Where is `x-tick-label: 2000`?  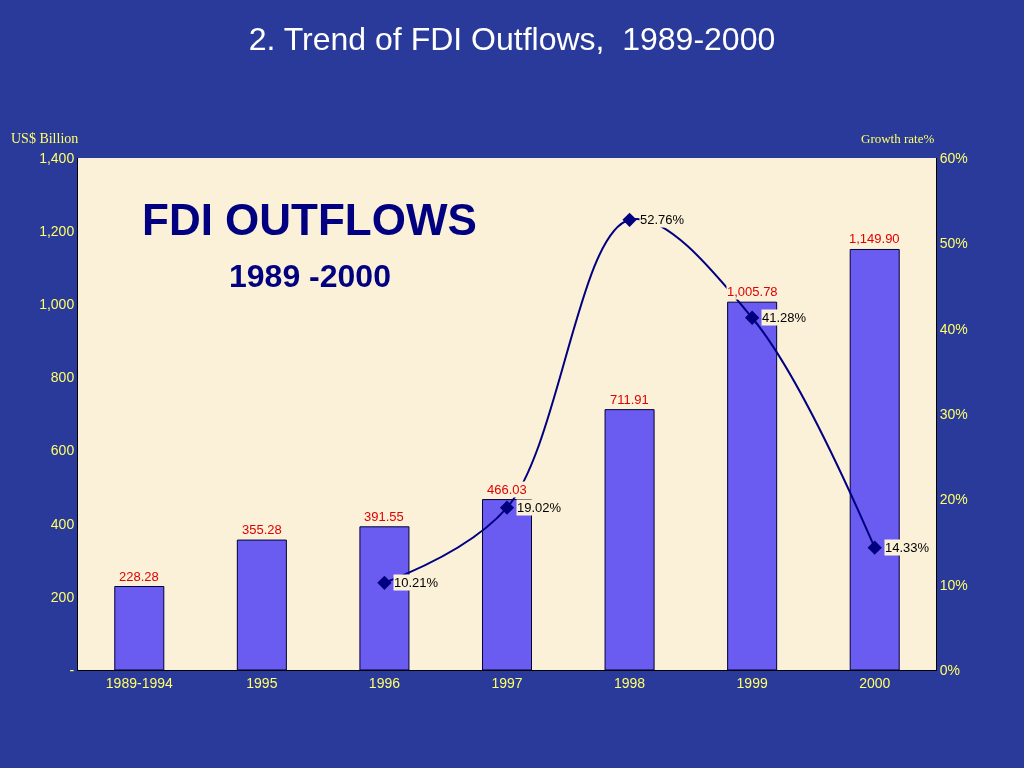 x-tick-label: 2000 is located at coordinates (875, 682).